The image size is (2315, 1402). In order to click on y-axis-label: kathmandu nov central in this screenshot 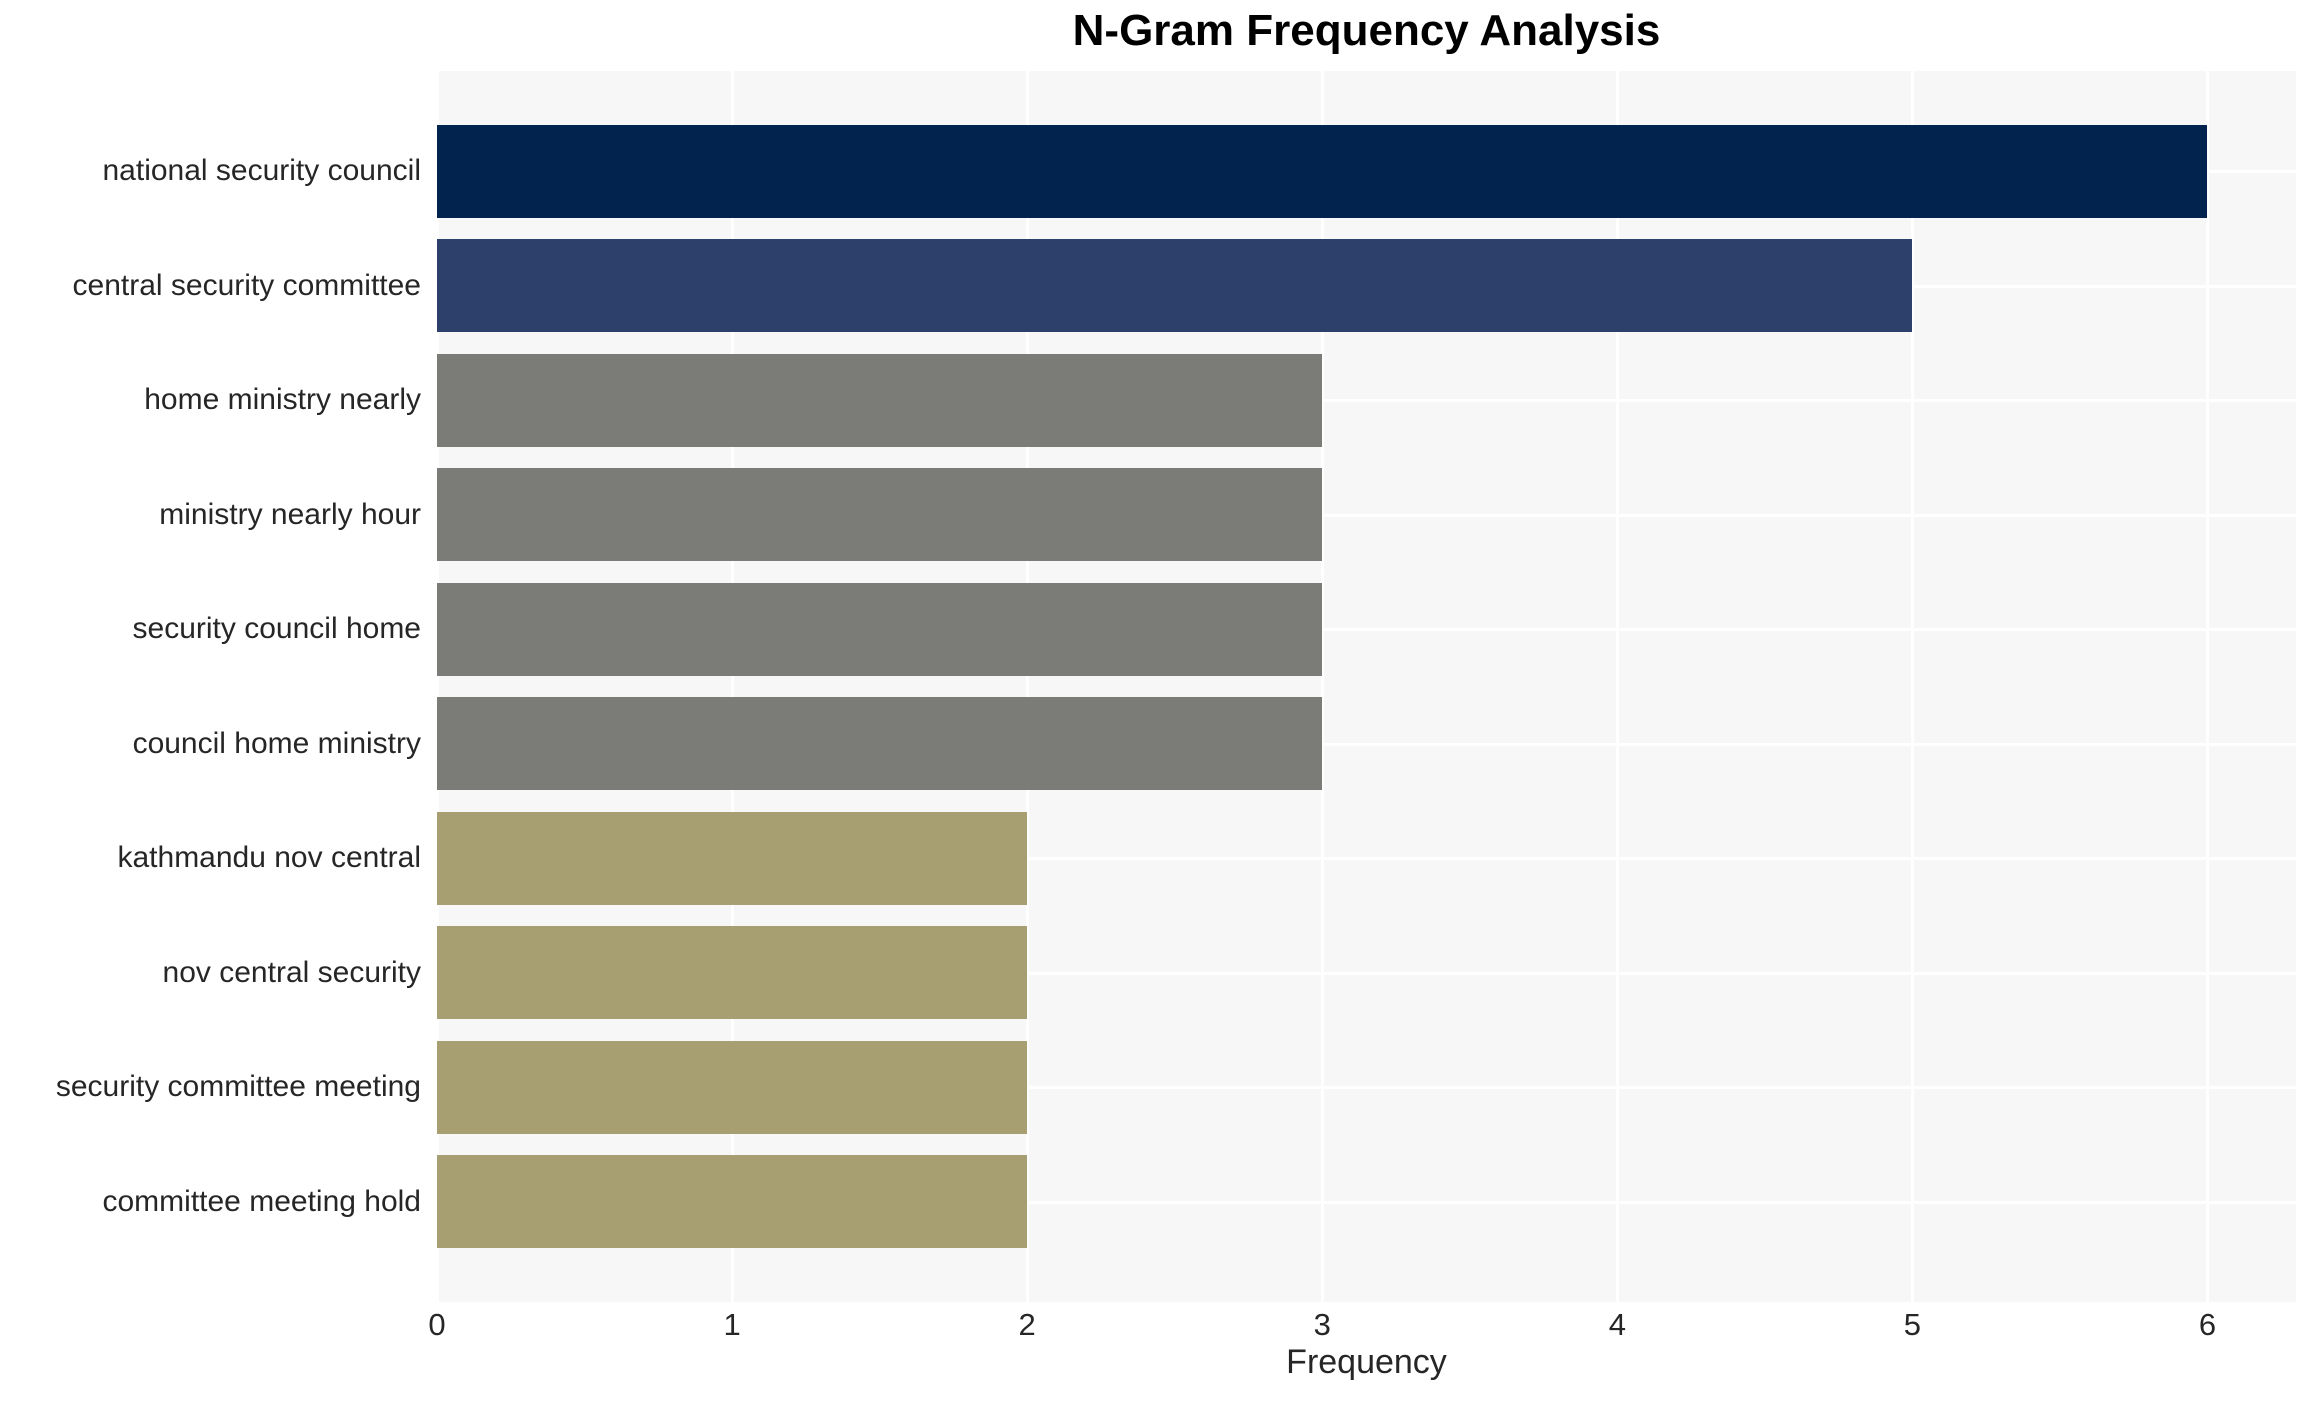, I will do `click(269, 858)`.